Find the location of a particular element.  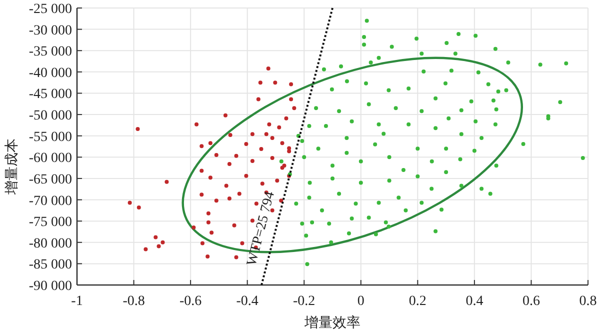

x-tick-label: 0.2 is located at coordinates (417, 301).